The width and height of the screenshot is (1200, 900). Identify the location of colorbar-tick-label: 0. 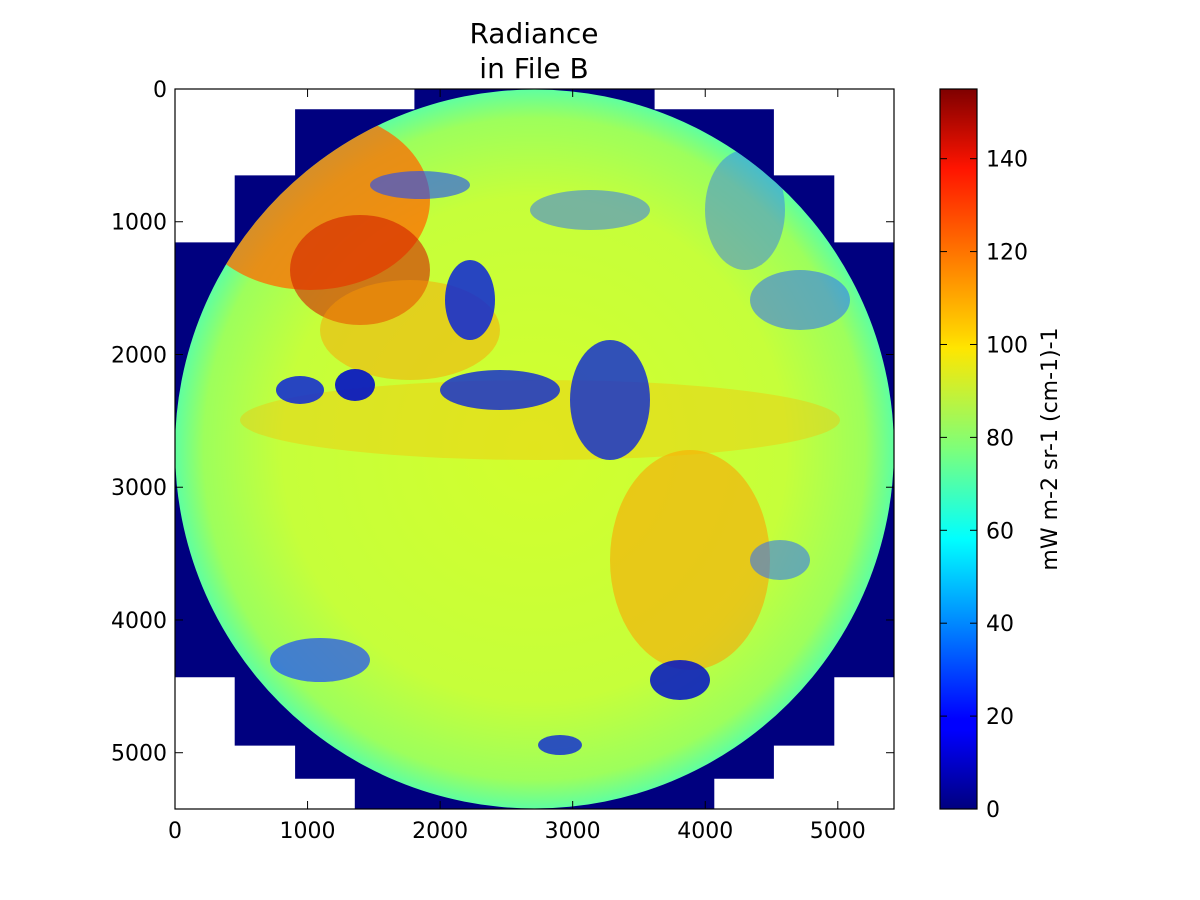
(993, 810).